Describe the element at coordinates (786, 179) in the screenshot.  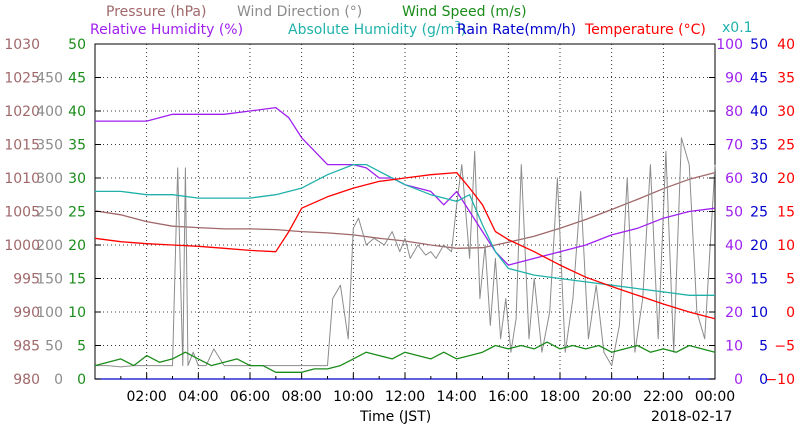
I see `y-tick-label-temperature: 20` at that location.